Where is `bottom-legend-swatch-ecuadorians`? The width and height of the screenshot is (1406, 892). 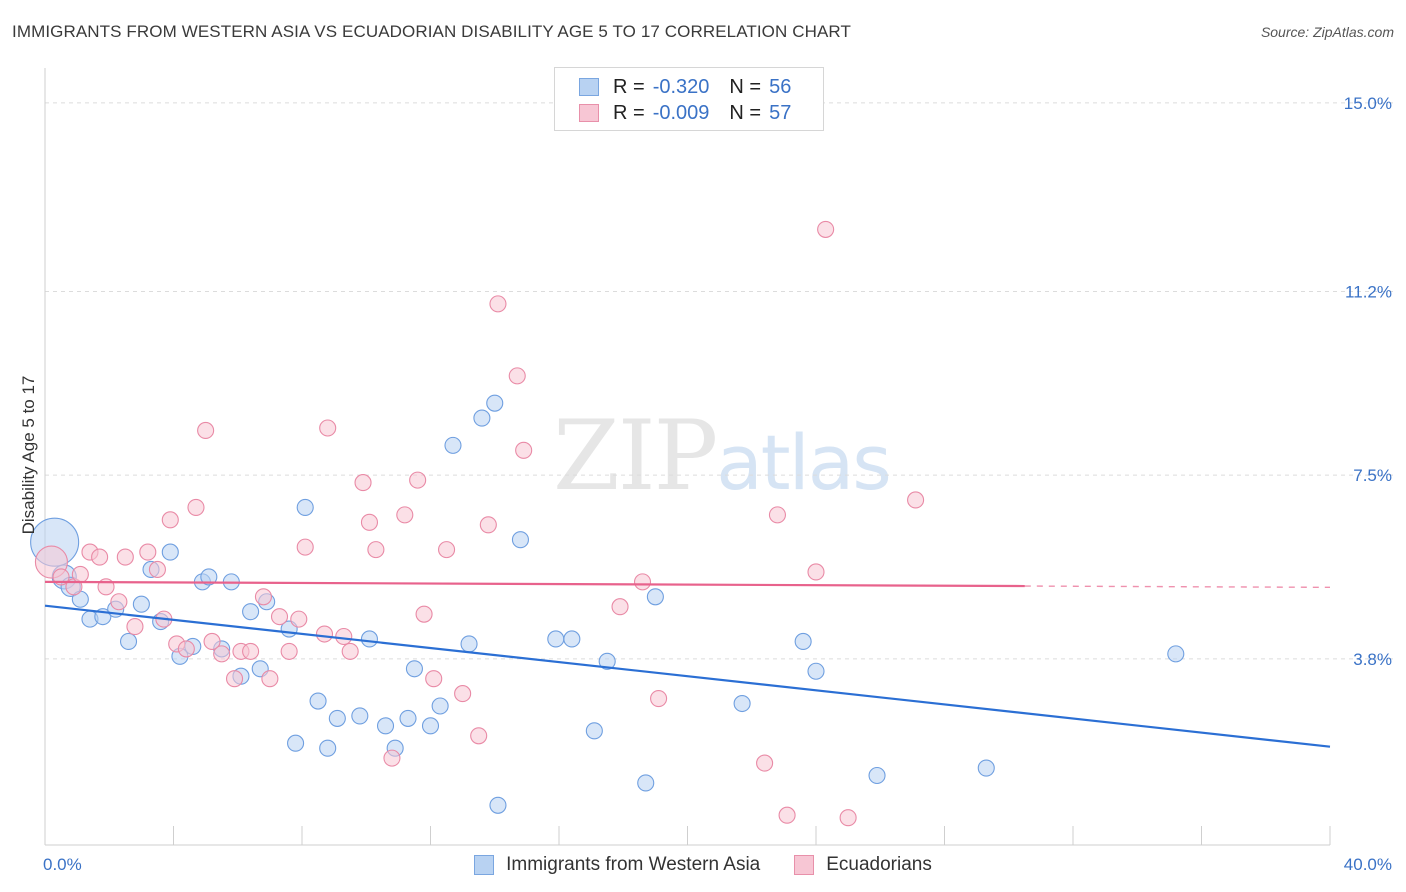
bottom-legend-swatch-ecuadorians is located at coordinates (804, 865).